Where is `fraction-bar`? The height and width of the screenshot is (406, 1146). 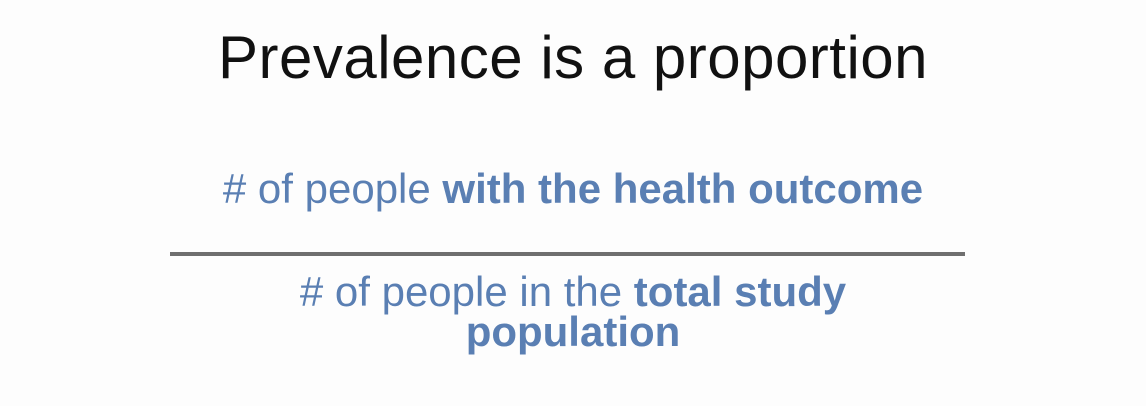
fraction-bar is located at coordinates (567, 254).